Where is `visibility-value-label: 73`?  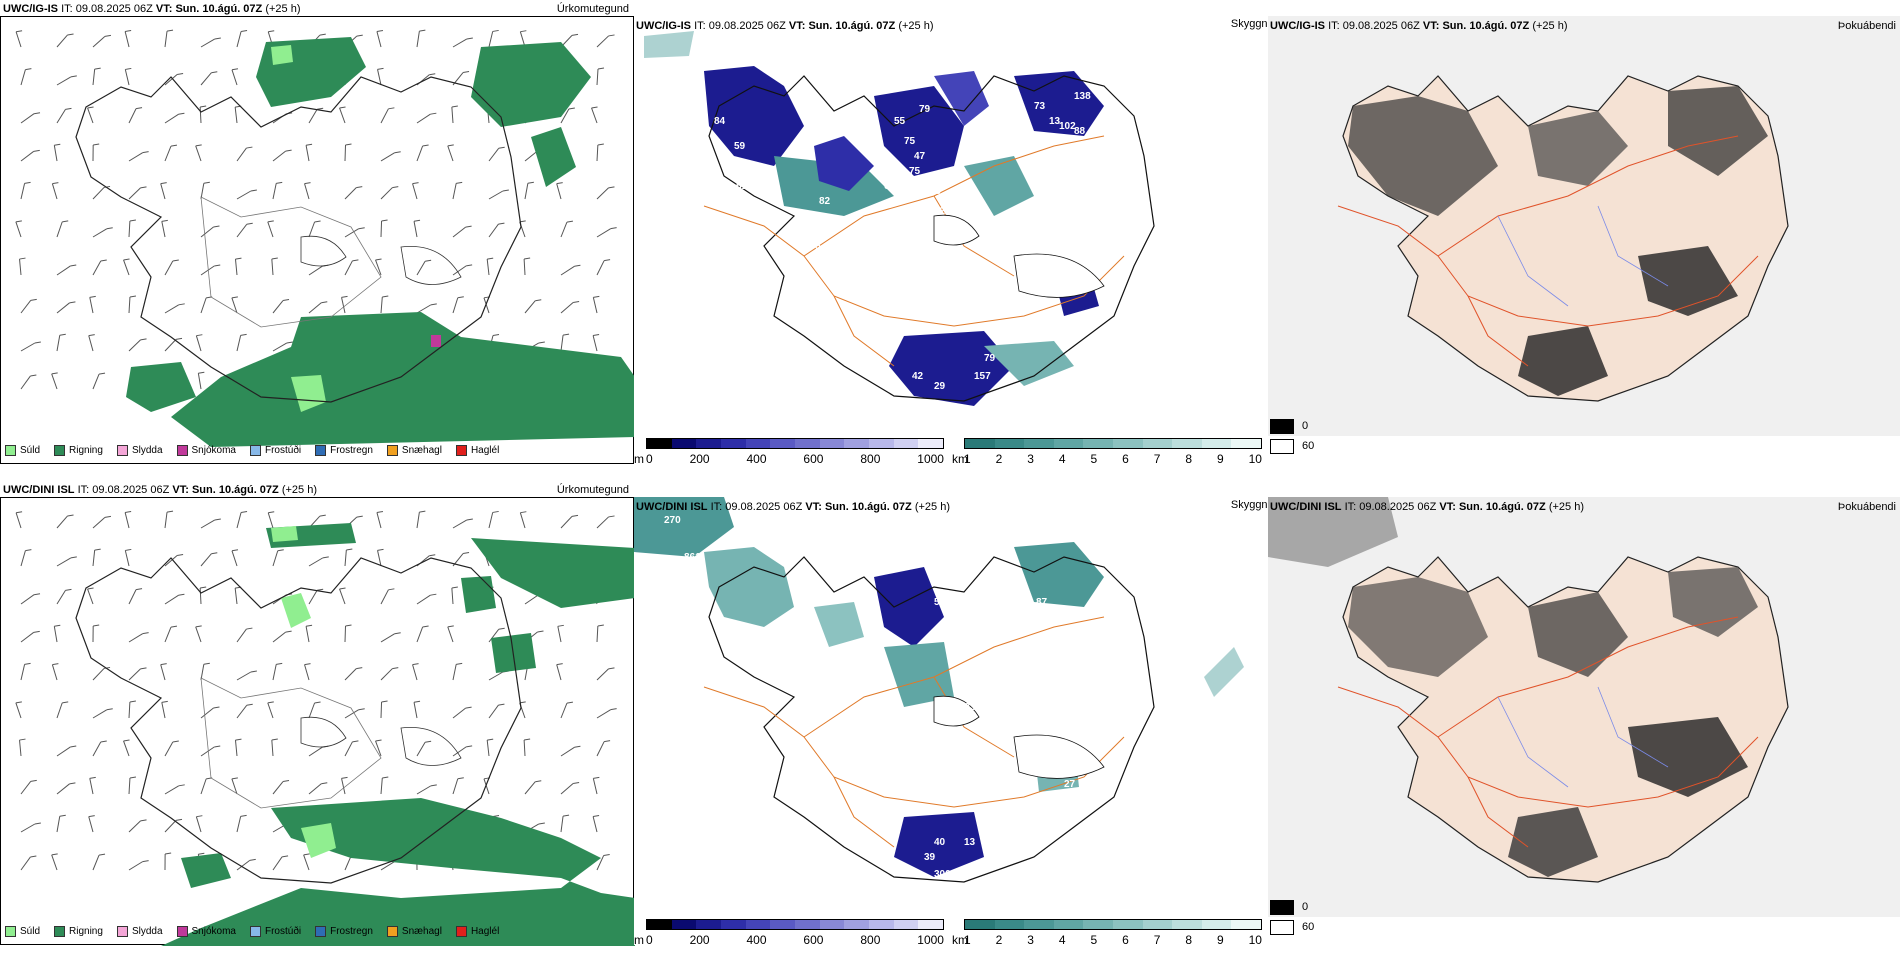 visibility-value-label: 73 is located at coordinates (1039, 106).